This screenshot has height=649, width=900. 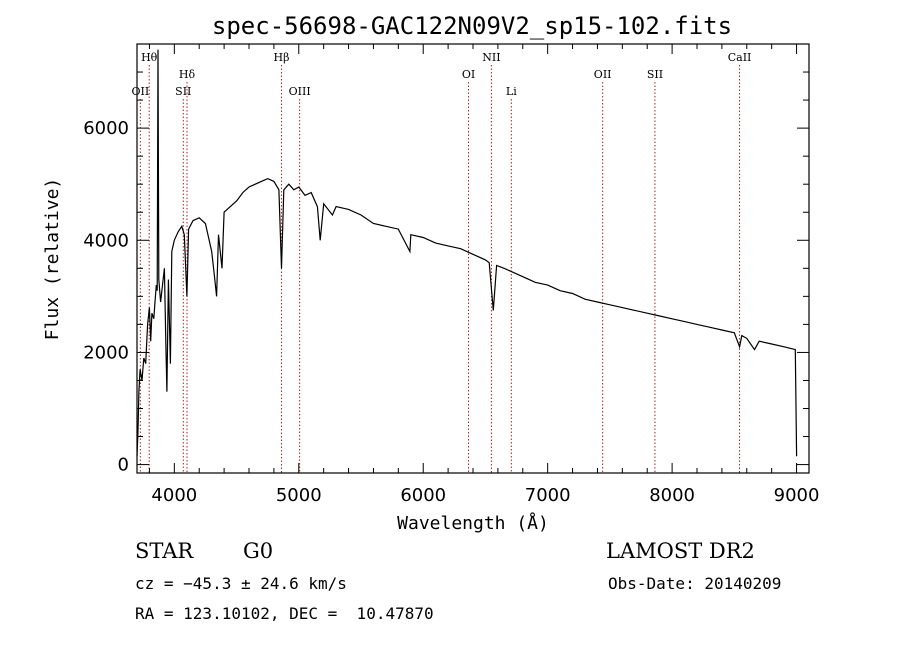 What do you see at coordinates (174, 495) in the screenshot?
I see `x-tick-label: 4000` at bounding box center [174, 495].